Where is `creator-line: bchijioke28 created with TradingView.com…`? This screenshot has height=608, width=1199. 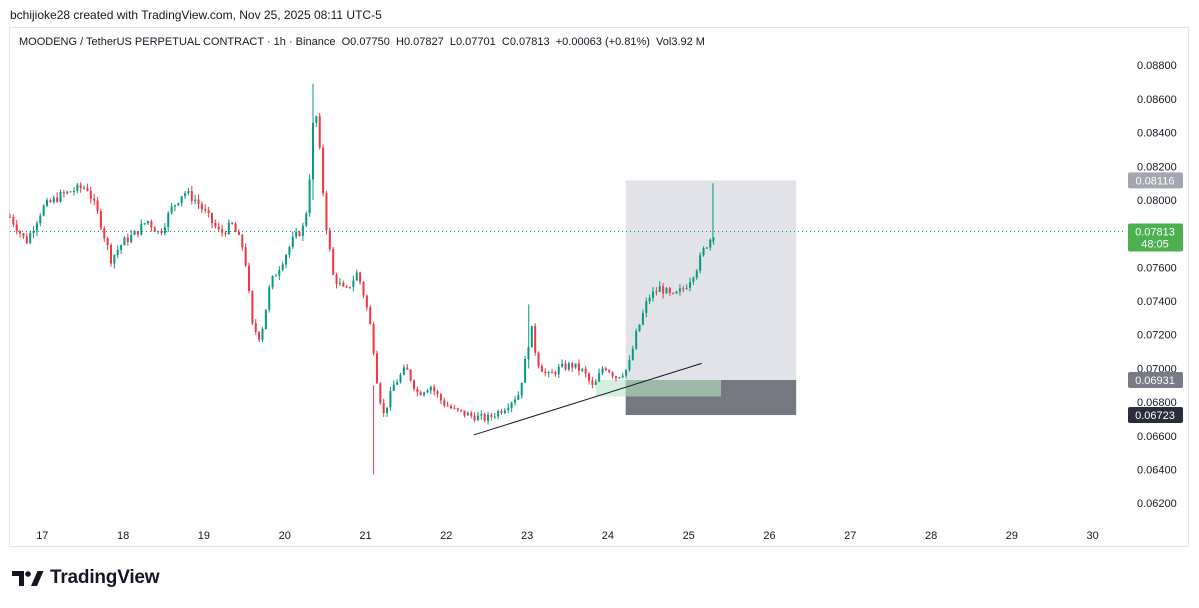 creator-line: bchijioke28 created with TradingView.com… is located at coordinates (196, 15).